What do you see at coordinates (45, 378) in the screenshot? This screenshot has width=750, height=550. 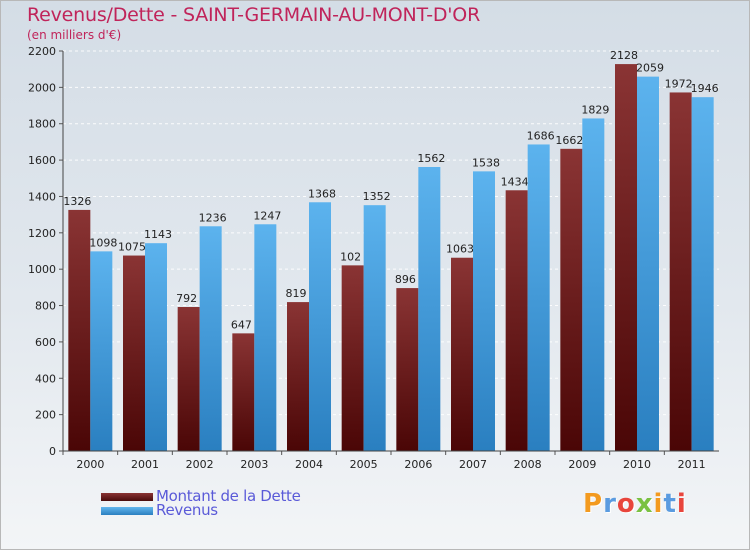 I see `y-tick-label: 400` at bounding box center [45, 378].